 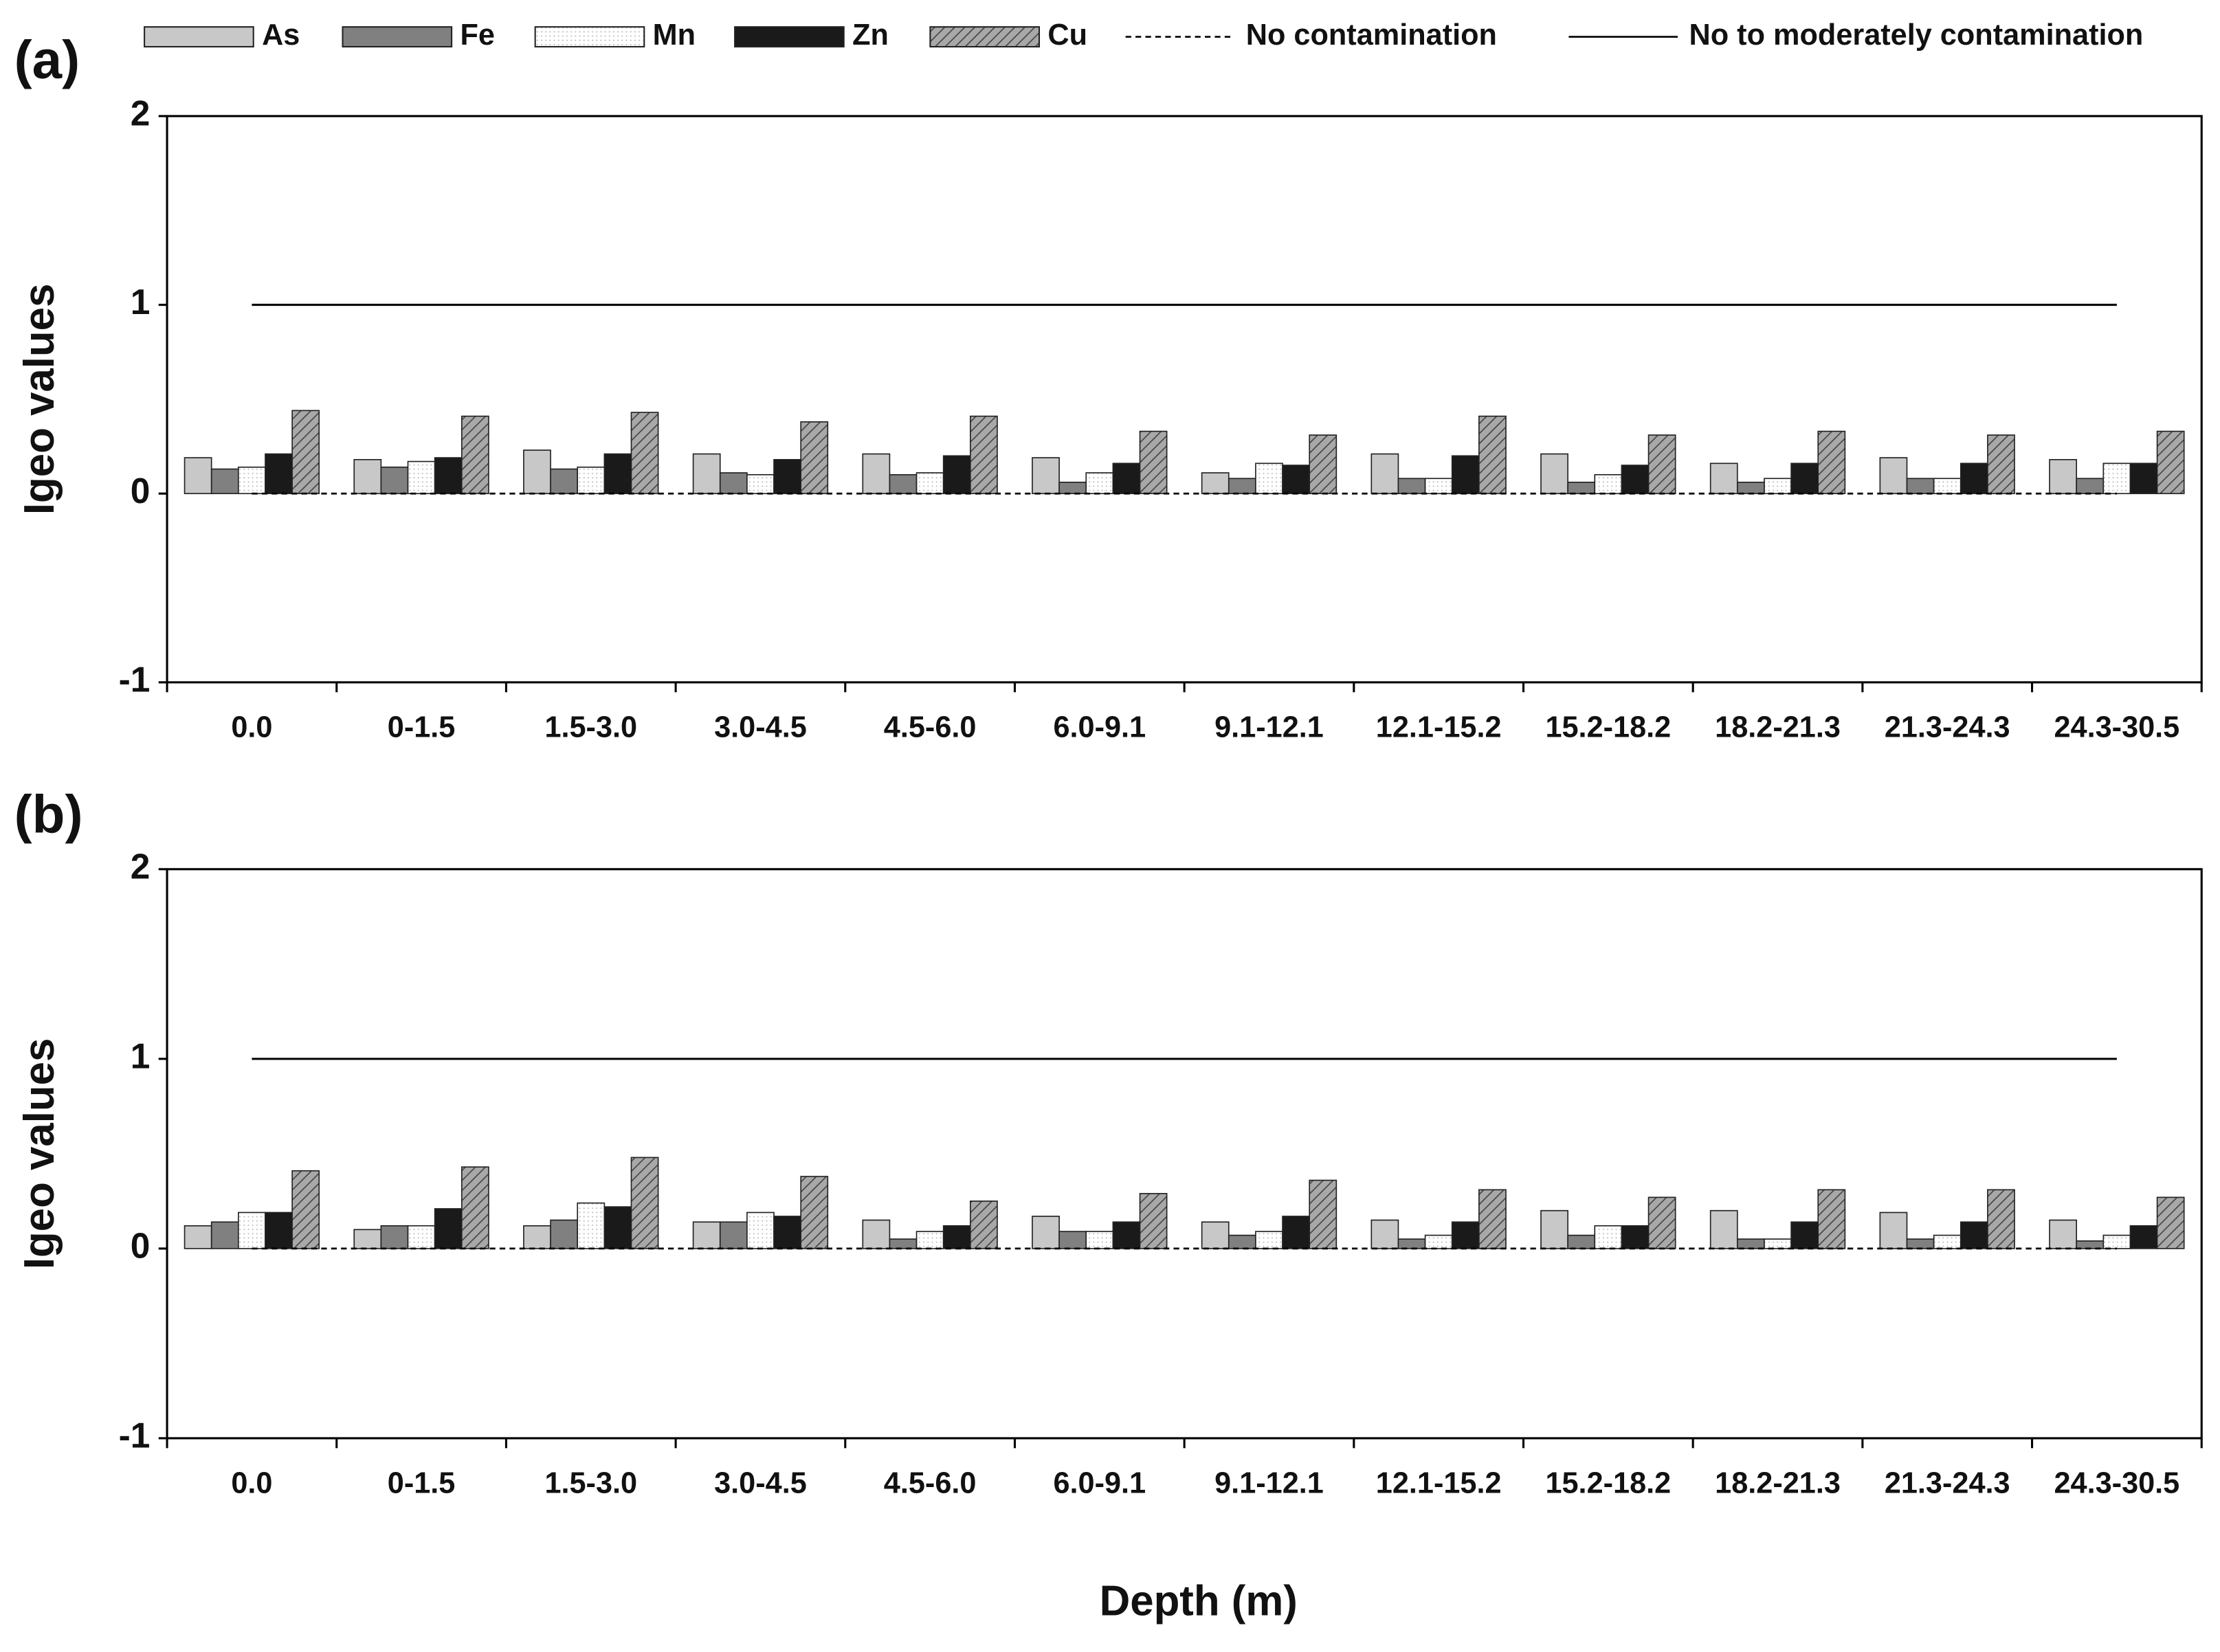 I want to click on legend-label: As, so click(x=281, y=35).